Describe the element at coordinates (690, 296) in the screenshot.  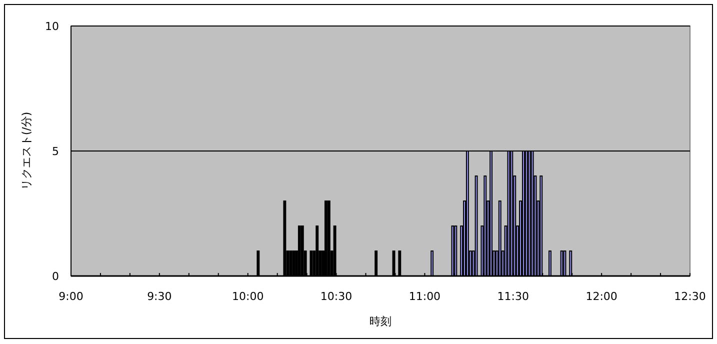
I see `x-tick-label: 12:30` at that location.